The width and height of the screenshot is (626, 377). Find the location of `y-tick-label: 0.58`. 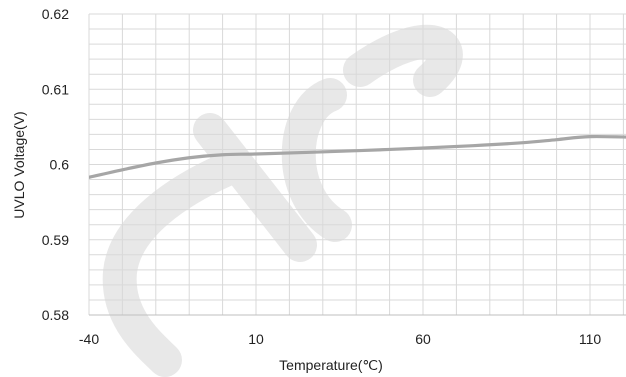

y-tick-label: 0.58 is located at coordinates (55, 315).